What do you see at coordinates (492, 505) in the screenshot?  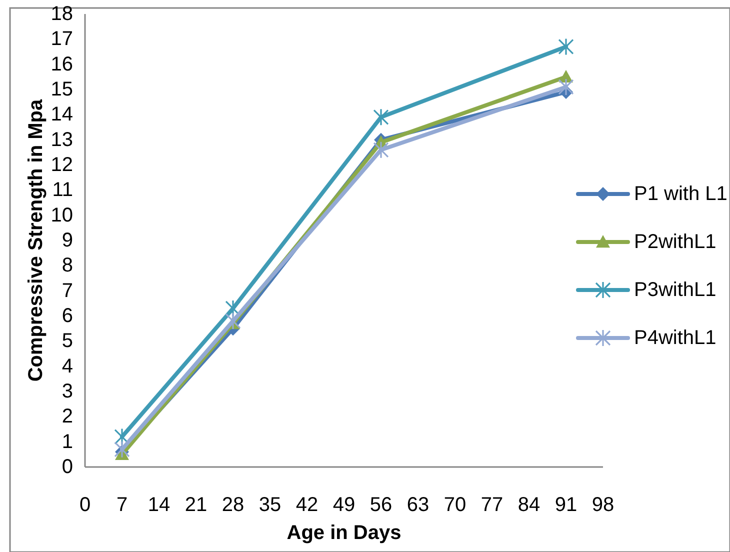 I see `x-tick-label: 77` at bounding box center [492, 505].